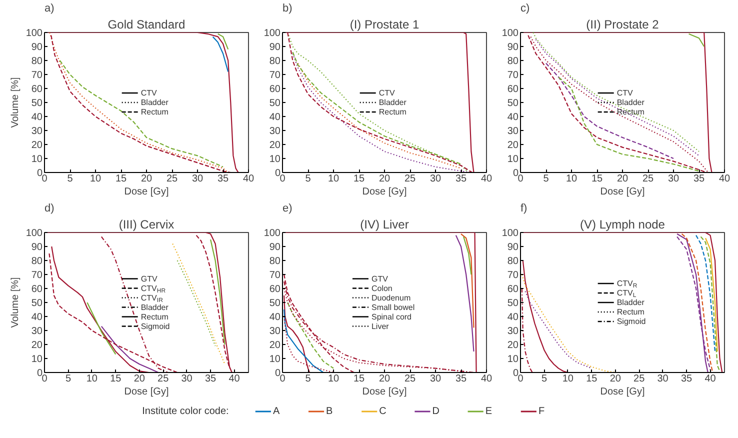 The width and height of the screenshot is (738, 438). Describe the element at coordinates (436, 411) in the screenshot. I see `legend-label: D` at that location.